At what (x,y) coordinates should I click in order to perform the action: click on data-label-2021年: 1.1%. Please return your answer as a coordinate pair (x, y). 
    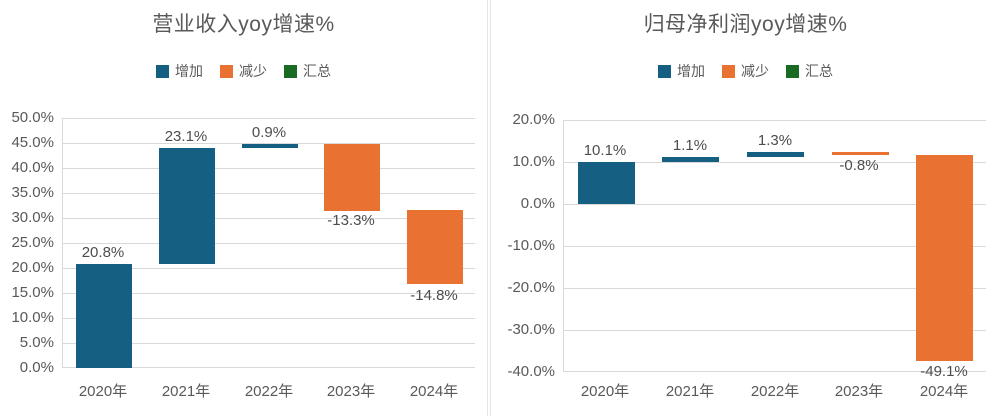
    Looking at the image, I should click on (690, 145).